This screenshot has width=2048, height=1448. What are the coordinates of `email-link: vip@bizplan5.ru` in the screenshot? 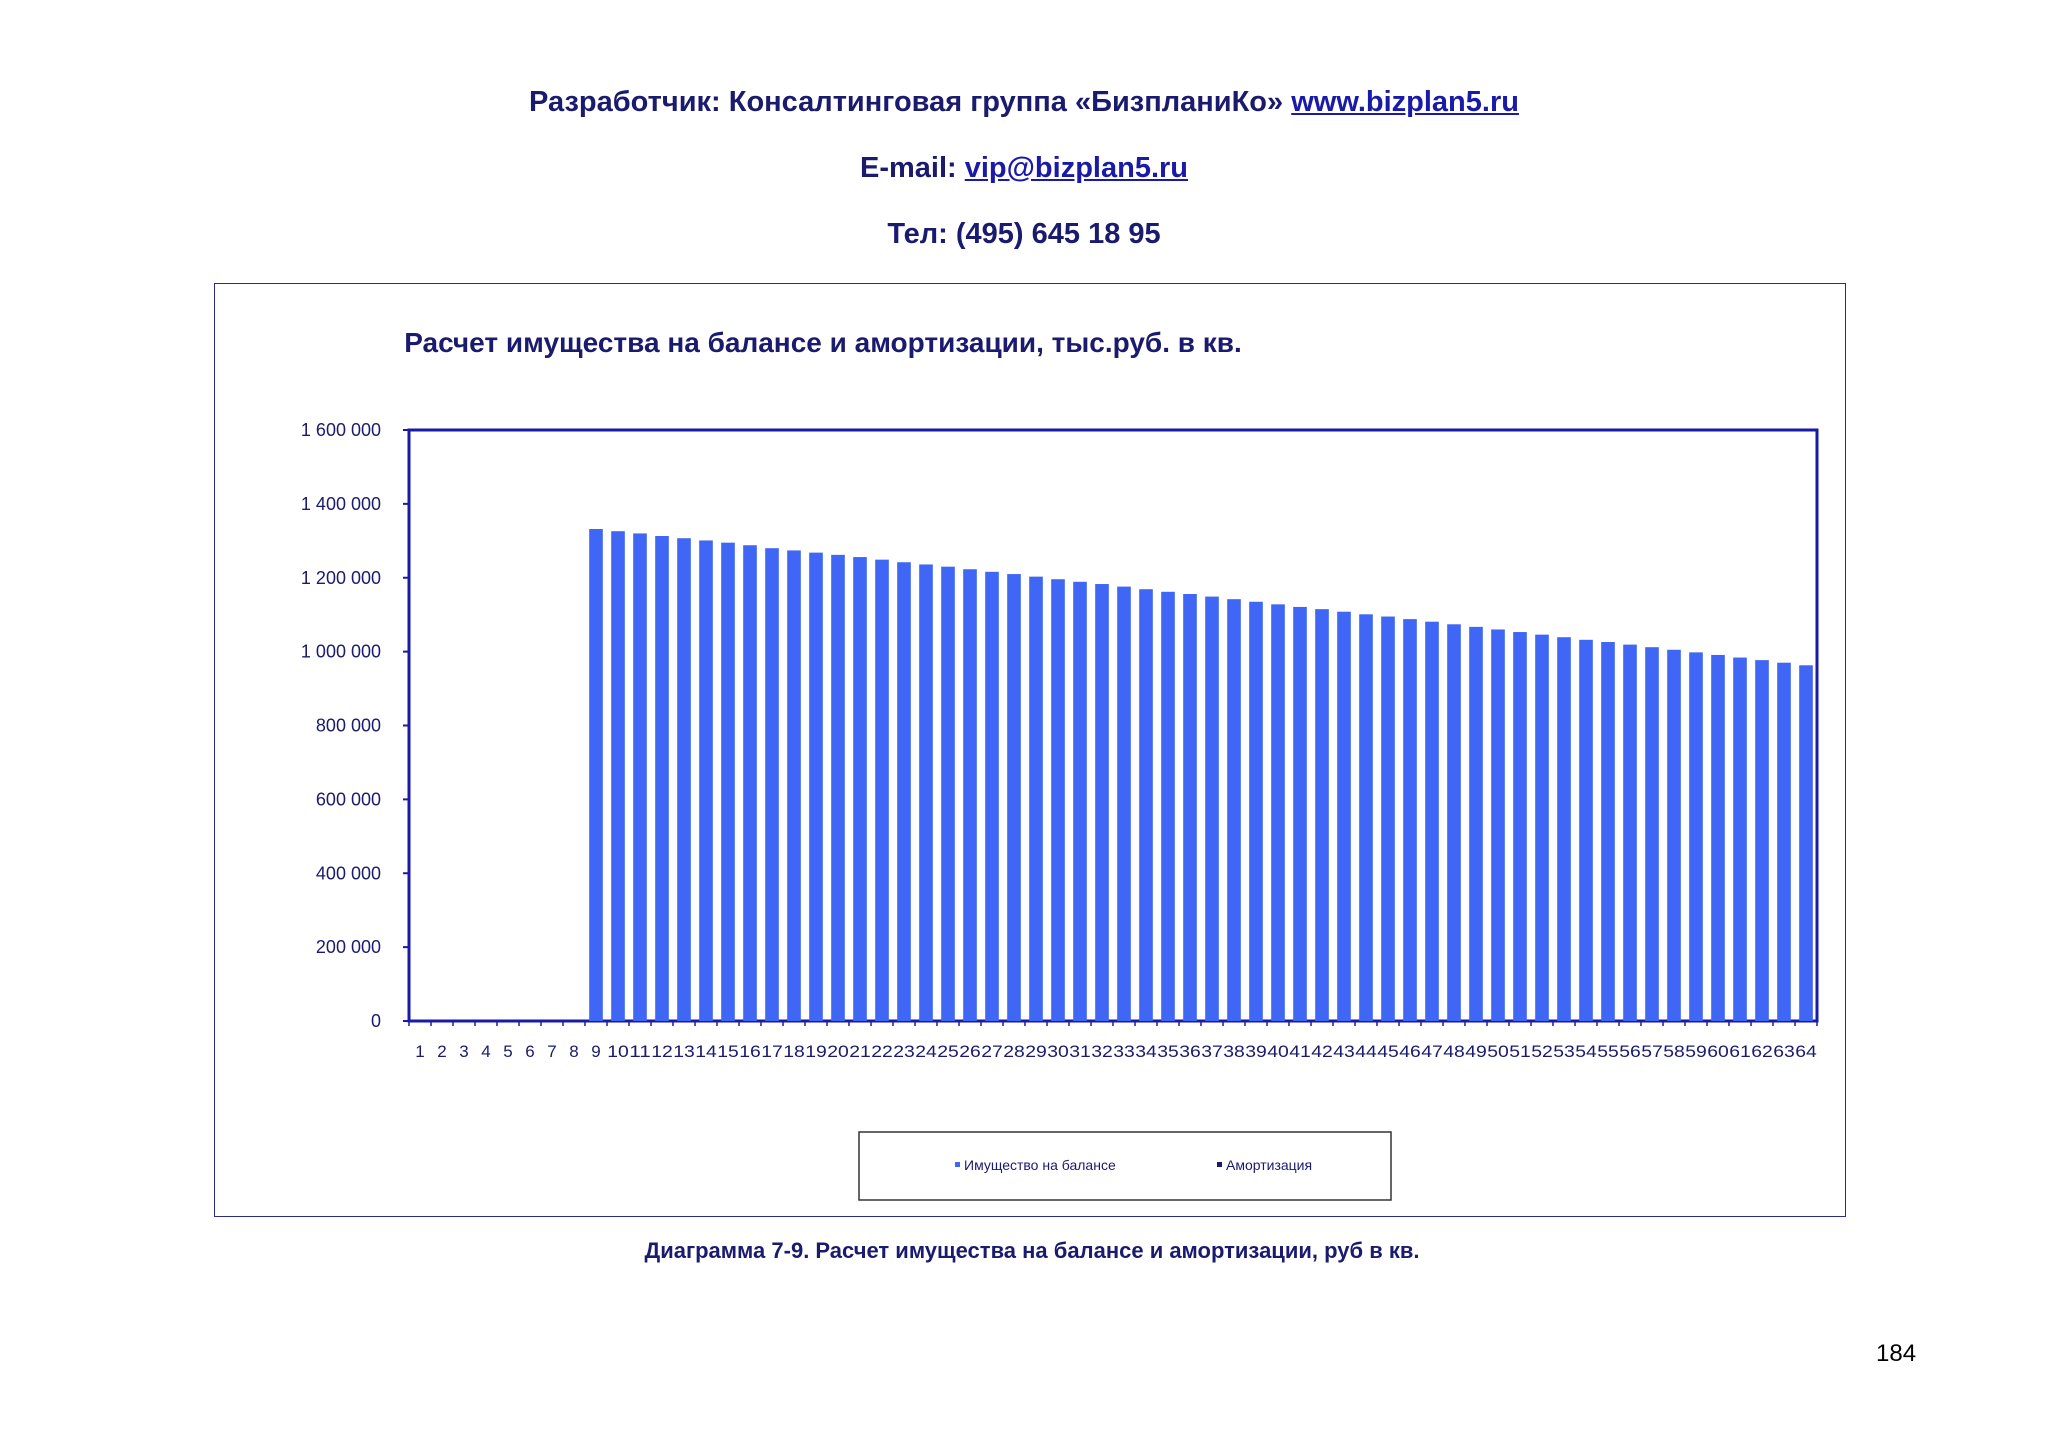 It's located at (1076, 168).